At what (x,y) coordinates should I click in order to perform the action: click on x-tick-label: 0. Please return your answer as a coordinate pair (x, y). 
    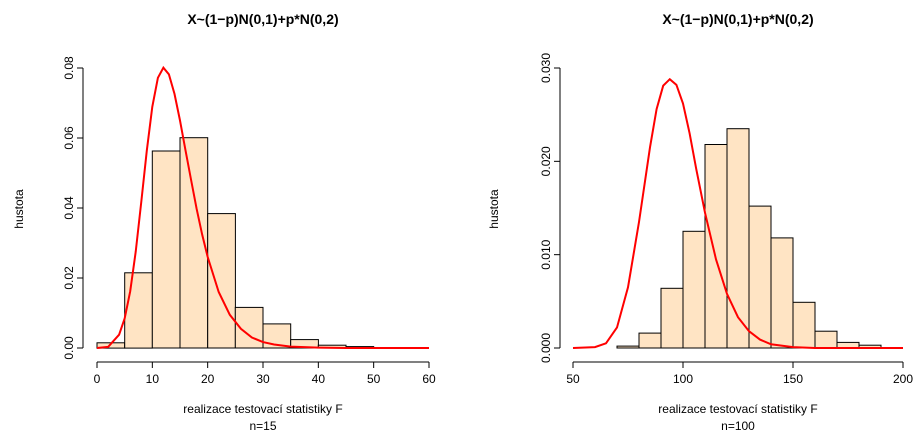
    Looking at the image, I should click on (97, 379).